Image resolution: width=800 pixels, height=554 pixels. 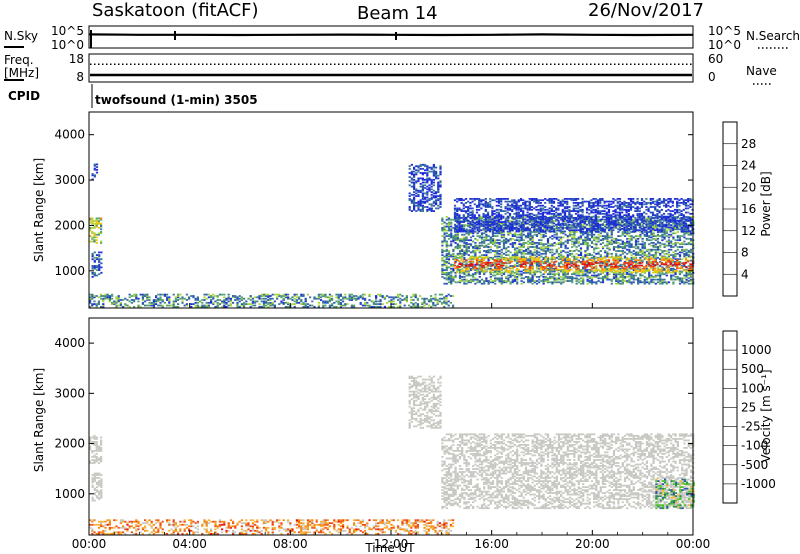 I want to click on colorbar-tick-label: 25, so click(x=748, y=407).